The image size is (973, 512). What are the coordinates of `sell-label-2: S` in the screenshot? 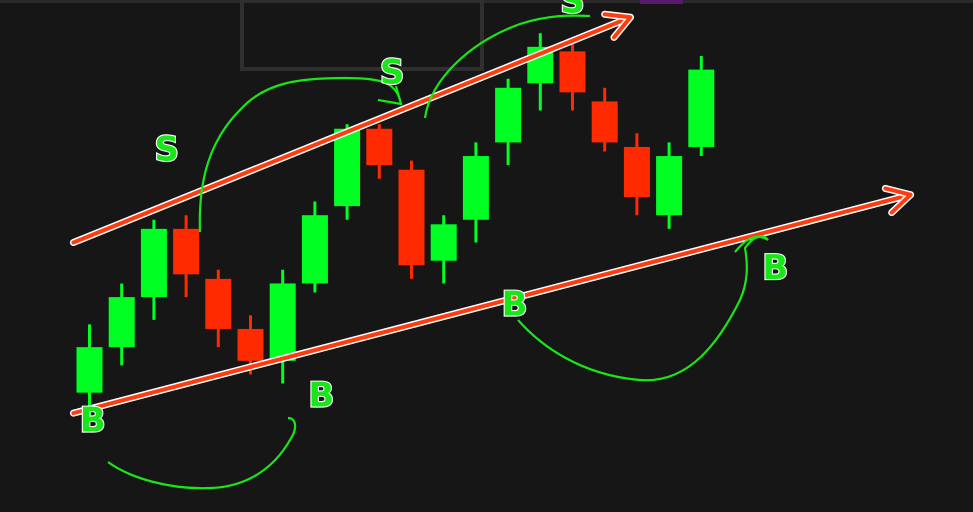 It's located at (392, 72).